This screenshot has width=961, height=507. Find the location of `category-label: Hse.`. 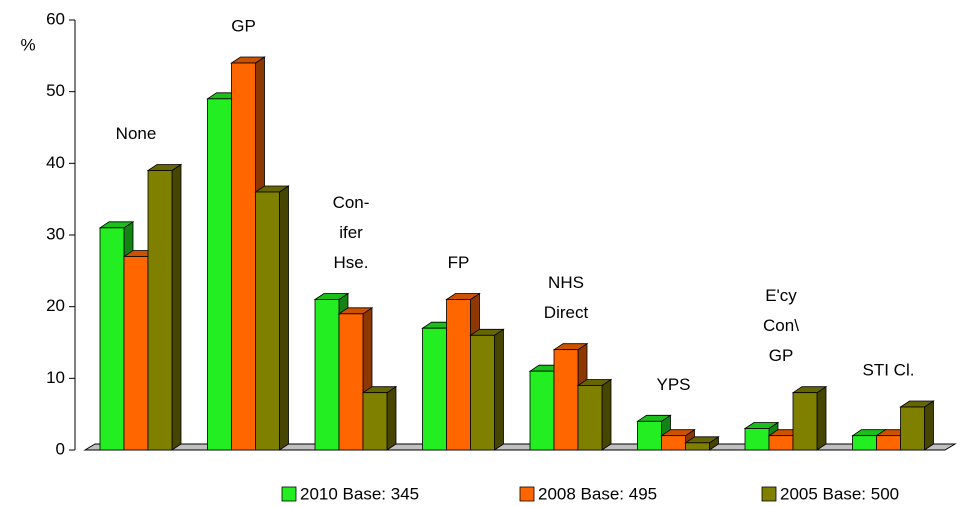

category-label: Hse. is located at coordinates (351, 262).